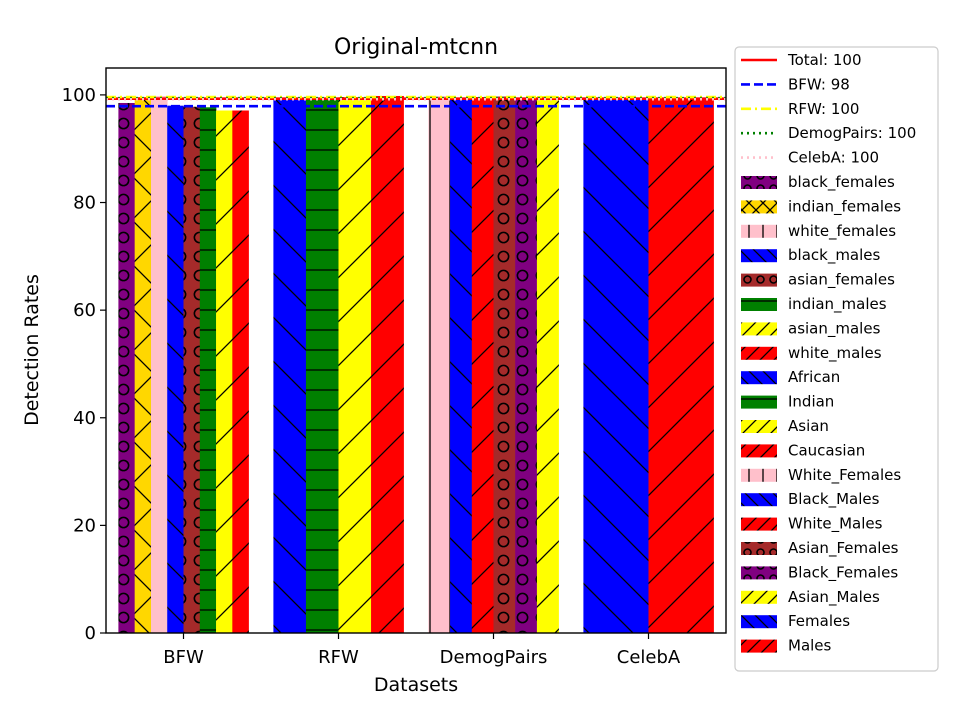 This screenshot has width=960, height=720. I want to click on legend-swatch-african, so click(759, 378).